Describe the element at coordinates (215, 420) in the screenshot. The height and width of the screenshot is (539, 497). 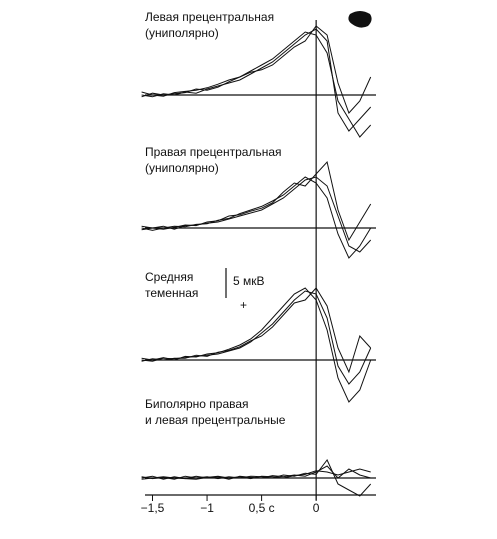
I see `panel-title: и левая прецентральные` at that location.